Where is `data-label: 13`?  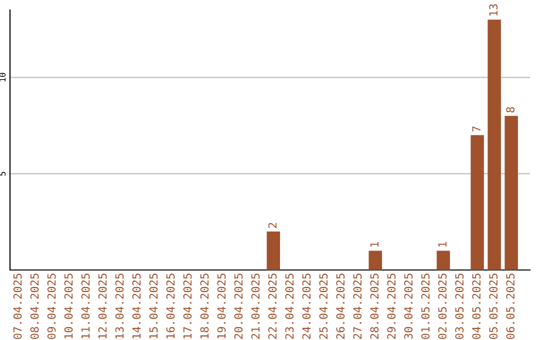
data-label: 13 is located at coordinates (493, 10).